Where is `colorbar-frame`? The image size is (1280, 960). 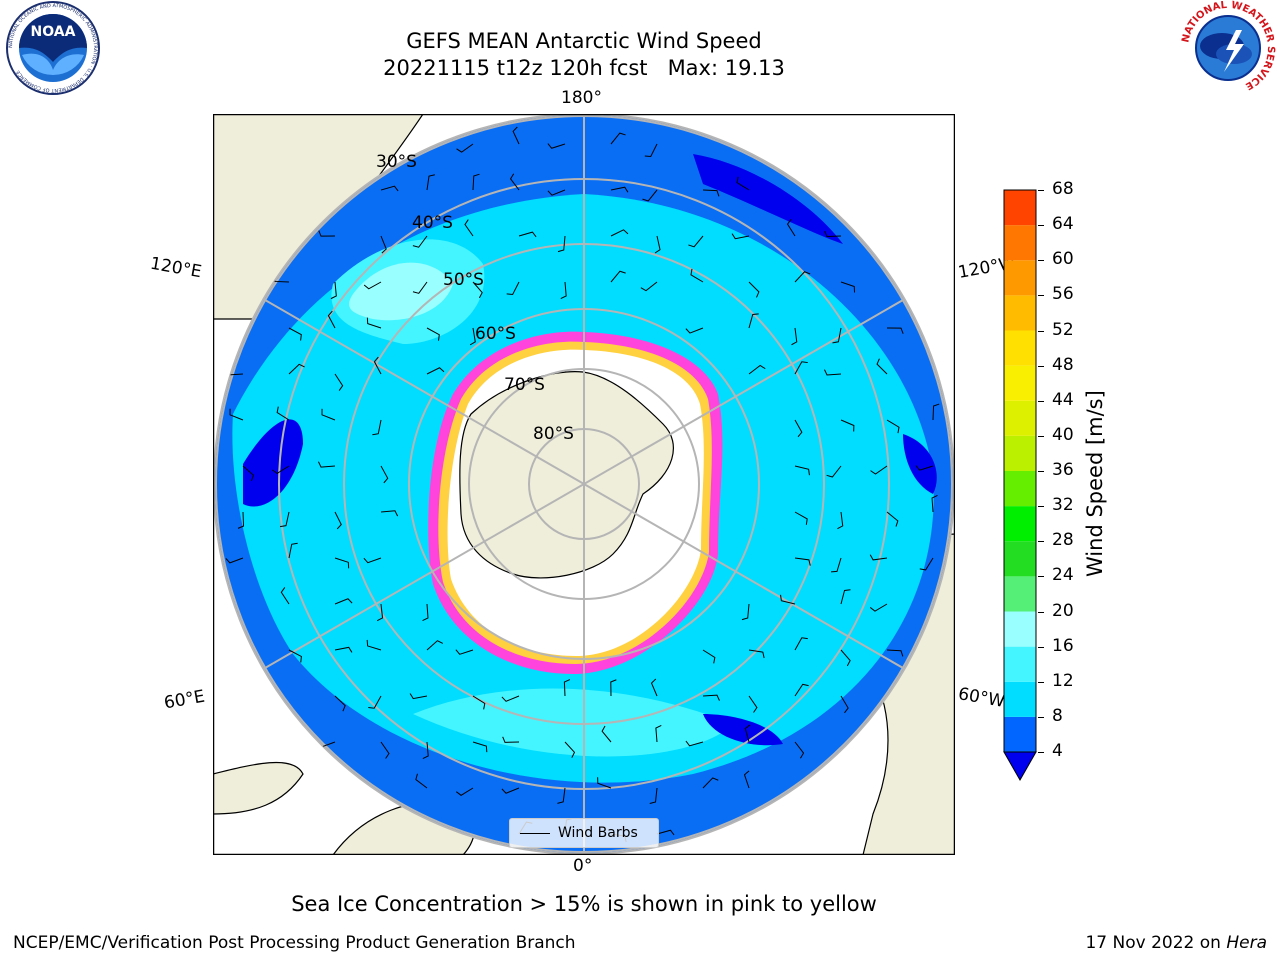
colorbar-frame is located at coordinates (1020, 471).